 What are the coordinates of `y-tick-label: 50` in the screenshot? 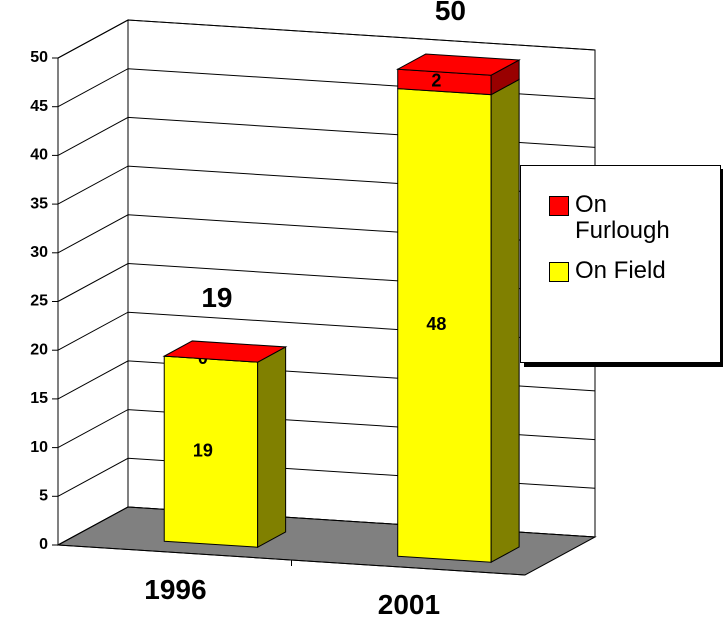 It's located at (39, 57).